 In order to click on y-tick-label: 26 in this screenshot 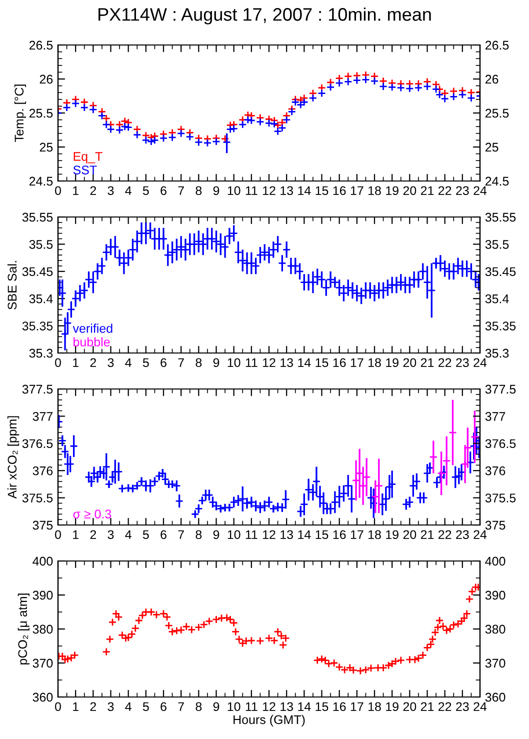, I will do `click(46, 79)`.